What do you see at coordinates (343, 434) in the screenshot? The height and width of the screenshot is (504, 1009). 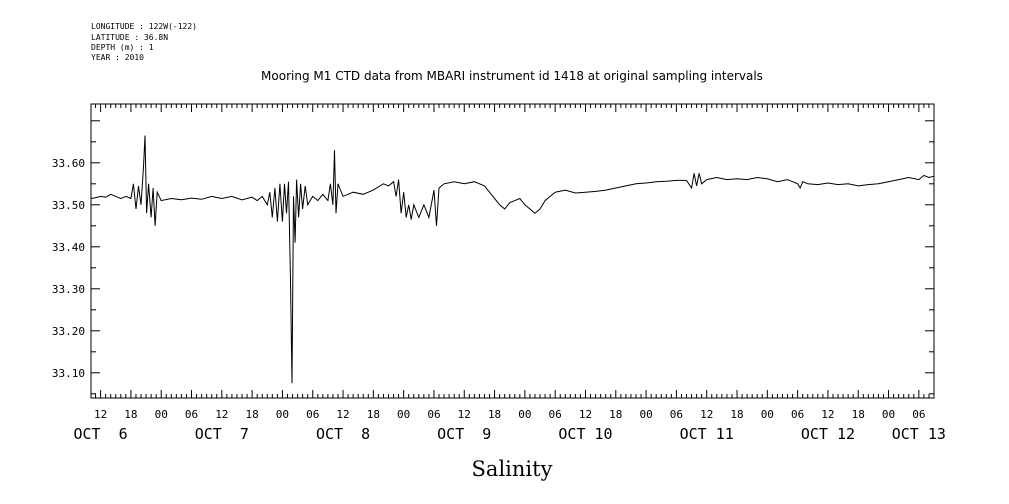 I see `day-label: OCT 8` at bounding box center [343, 434].